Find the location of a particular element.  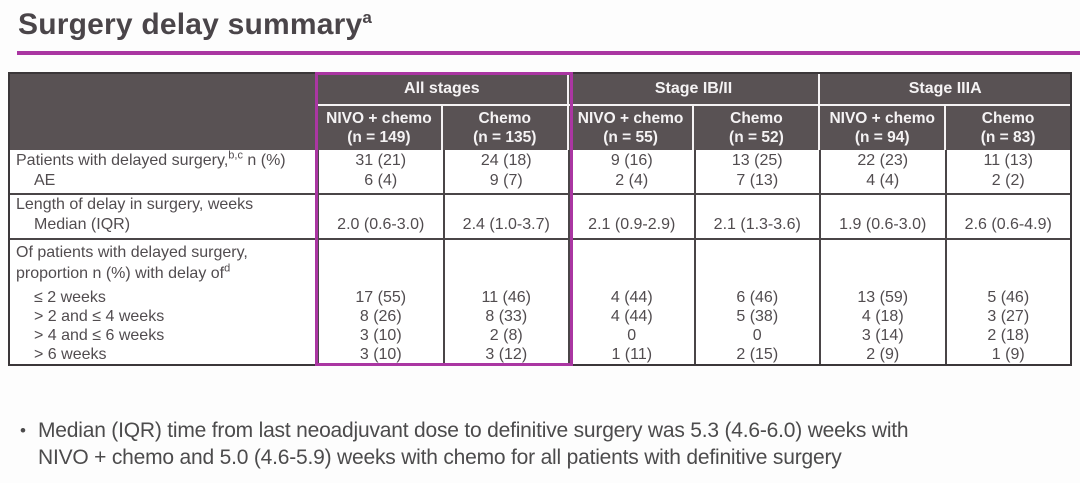

bin-value: 5 (38) is located at coordinates (757, 316).